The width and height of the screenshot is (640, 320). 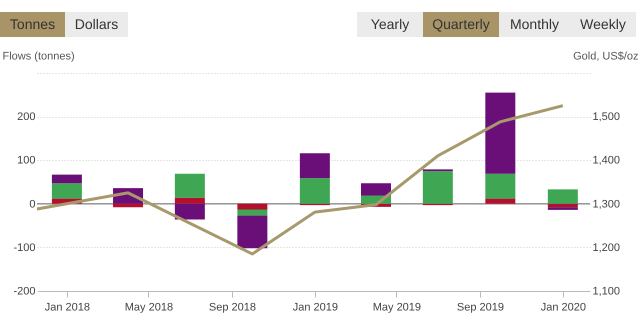 I want to click on y2-tick-label: 1,400, so click(x=606, y=160).